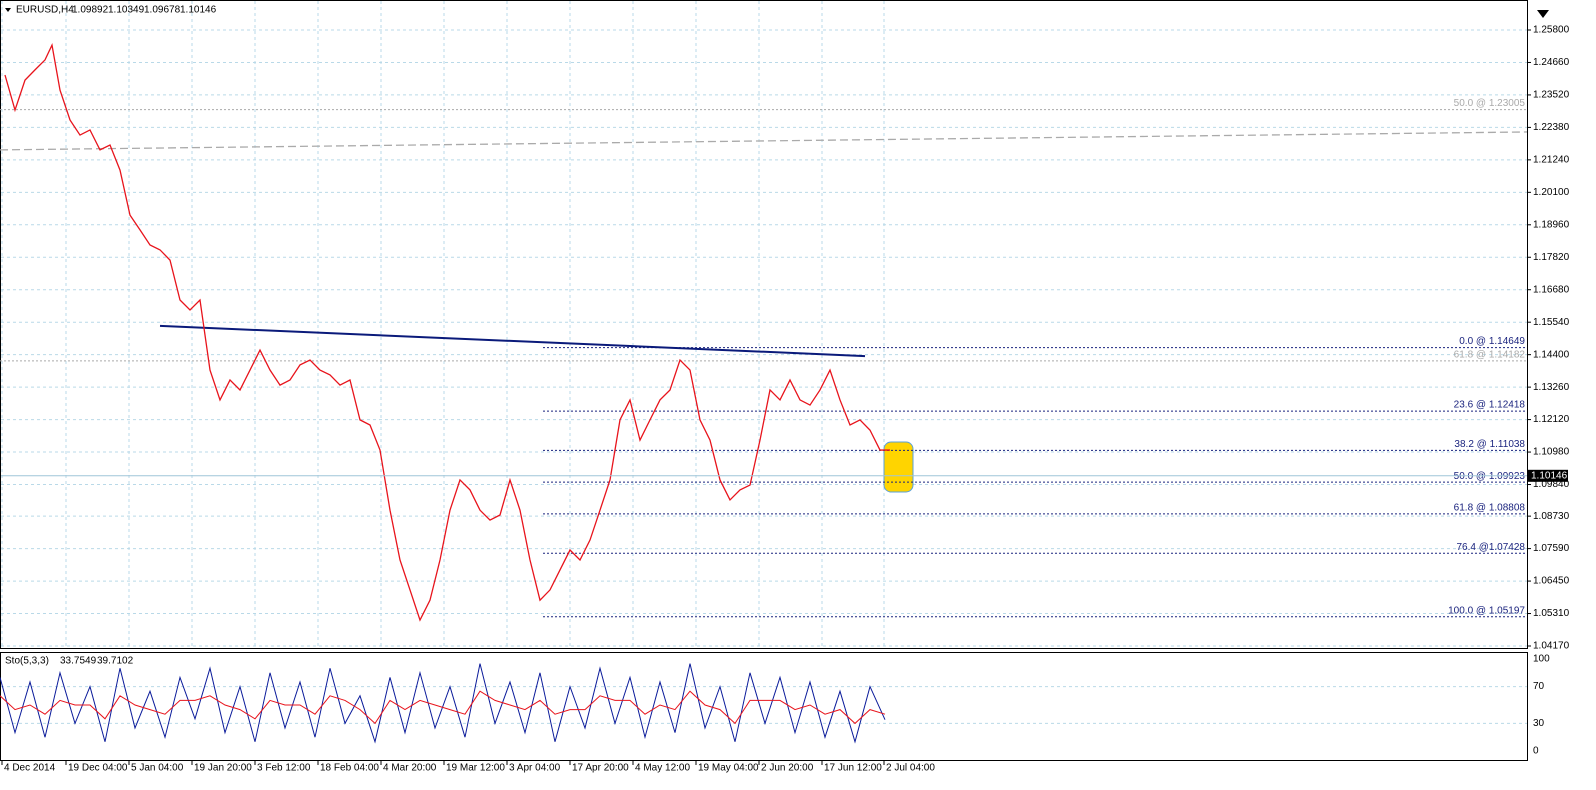 This screenshot has width=1596, height=790. What do you see at coordinates (223, 768) in the screenshot?
I see `x-tick-label: 19 Jan 20:00` at bounding box center [223, 768].